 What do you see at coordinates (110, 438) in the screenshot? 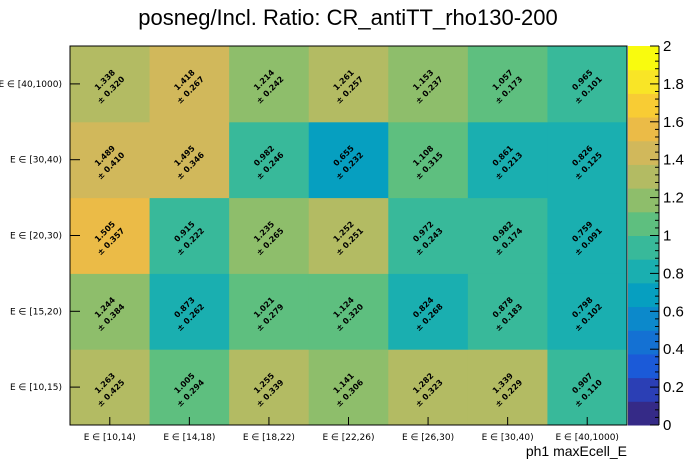
I see `x-tick-label: E ∈ [10,14)` at bounding box center [110, 438].